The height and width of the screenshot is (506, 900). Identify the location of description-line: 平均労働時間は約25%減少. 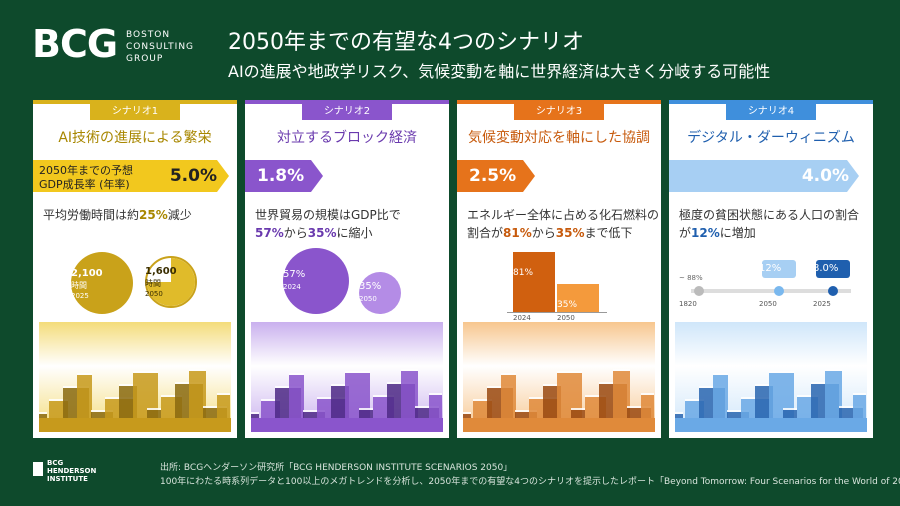
(117, 215).